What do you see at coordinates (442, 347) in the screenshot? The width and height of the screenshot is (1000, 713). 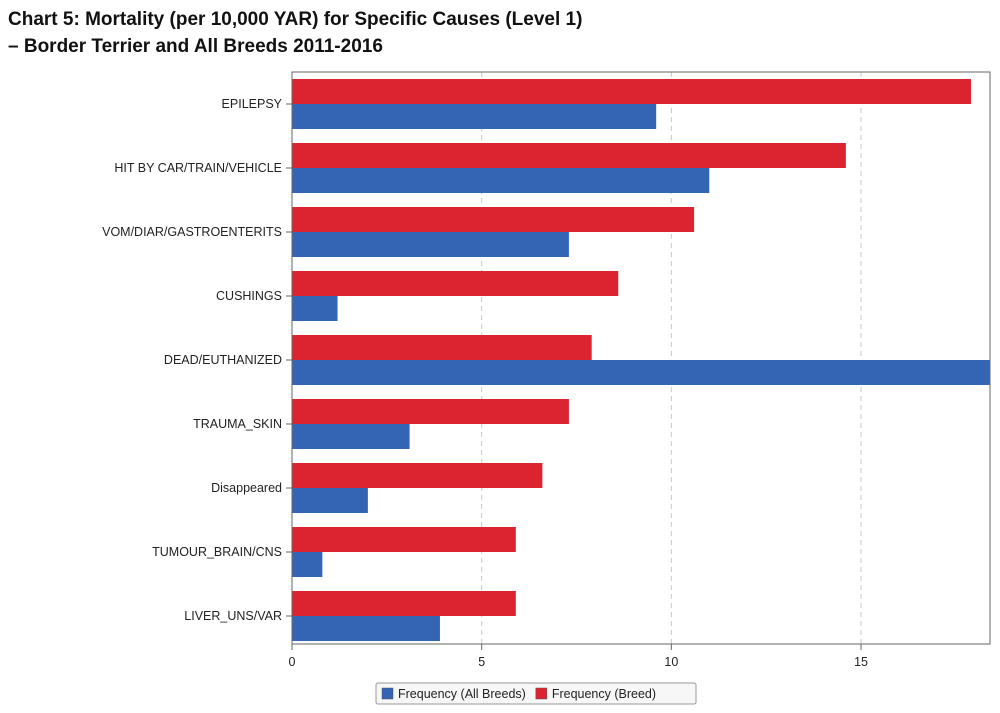 I see `bar-breed-dead-euthanized` at bounding box center [442, 347].